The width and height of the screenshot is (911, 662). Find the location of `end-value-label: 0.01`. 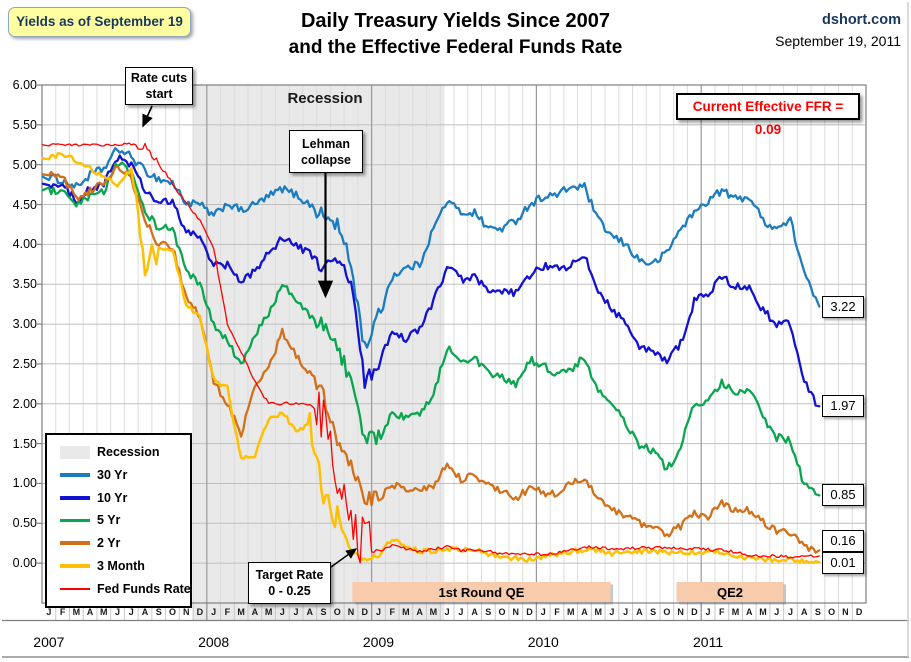

end-value-label: 0.01 is located at coordinates (843, 563).